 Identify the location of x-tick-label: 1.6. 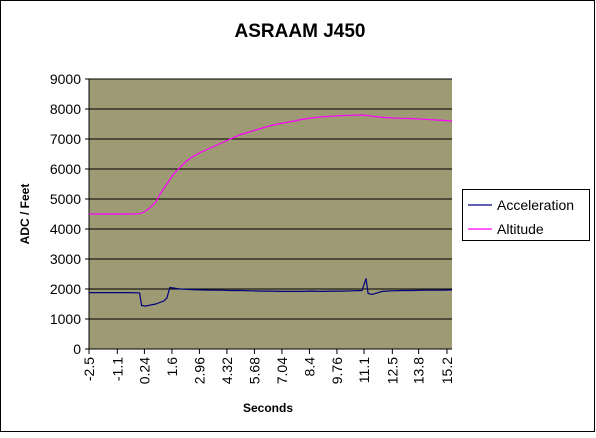
(172, 367).